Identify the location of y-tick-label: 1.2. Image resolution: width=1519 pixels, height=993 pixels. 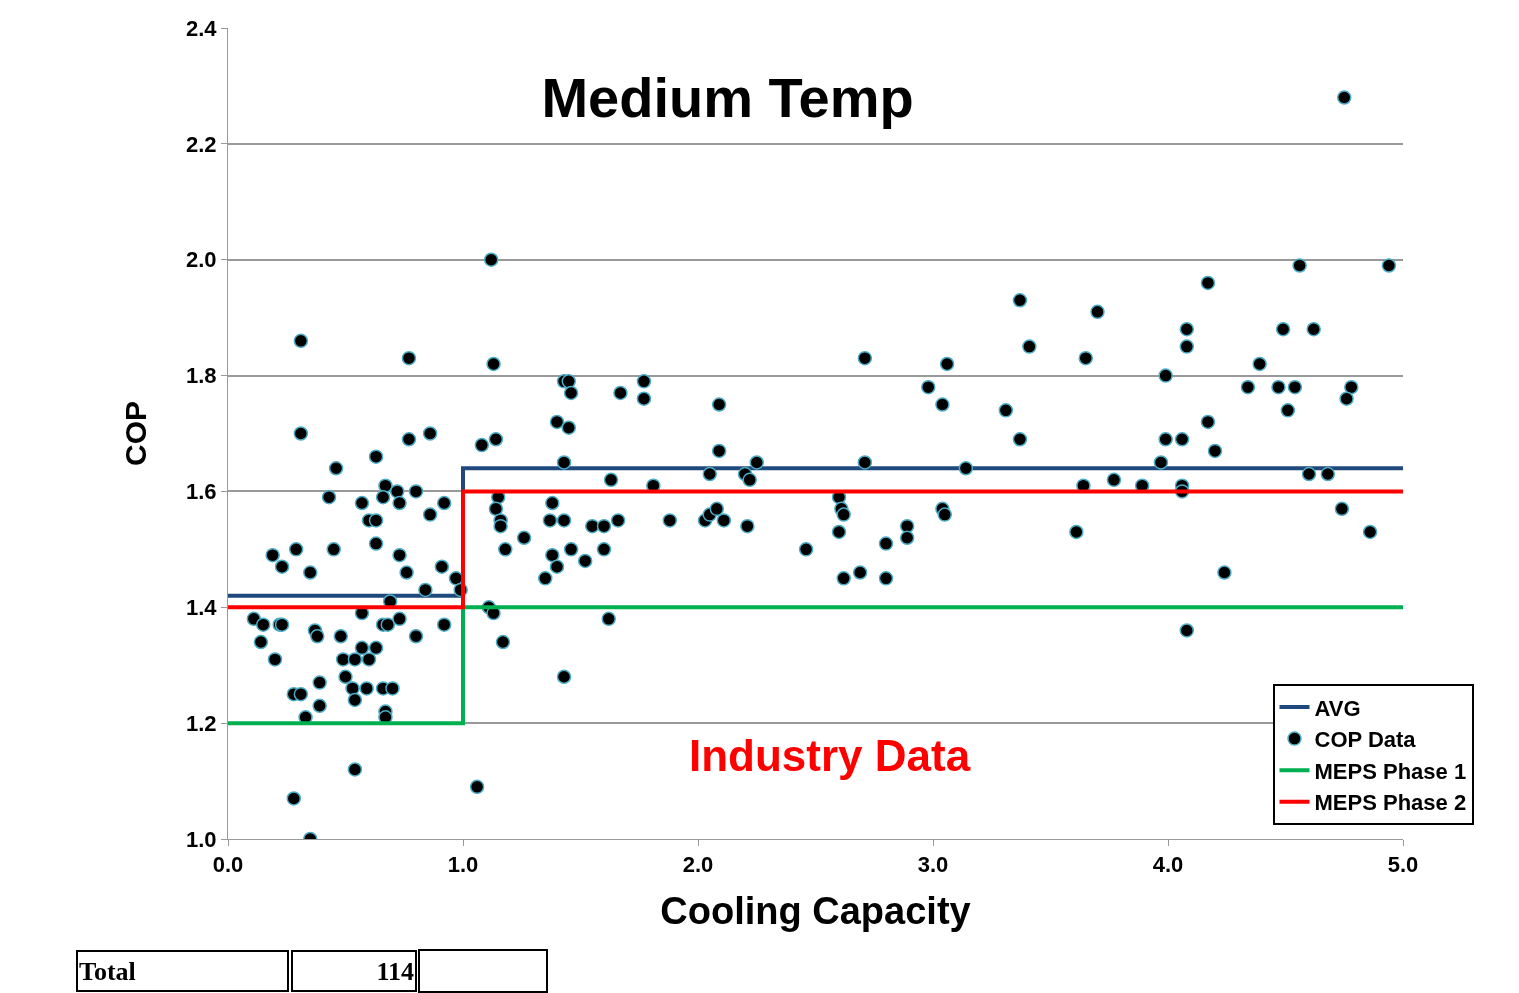
(201, 723).